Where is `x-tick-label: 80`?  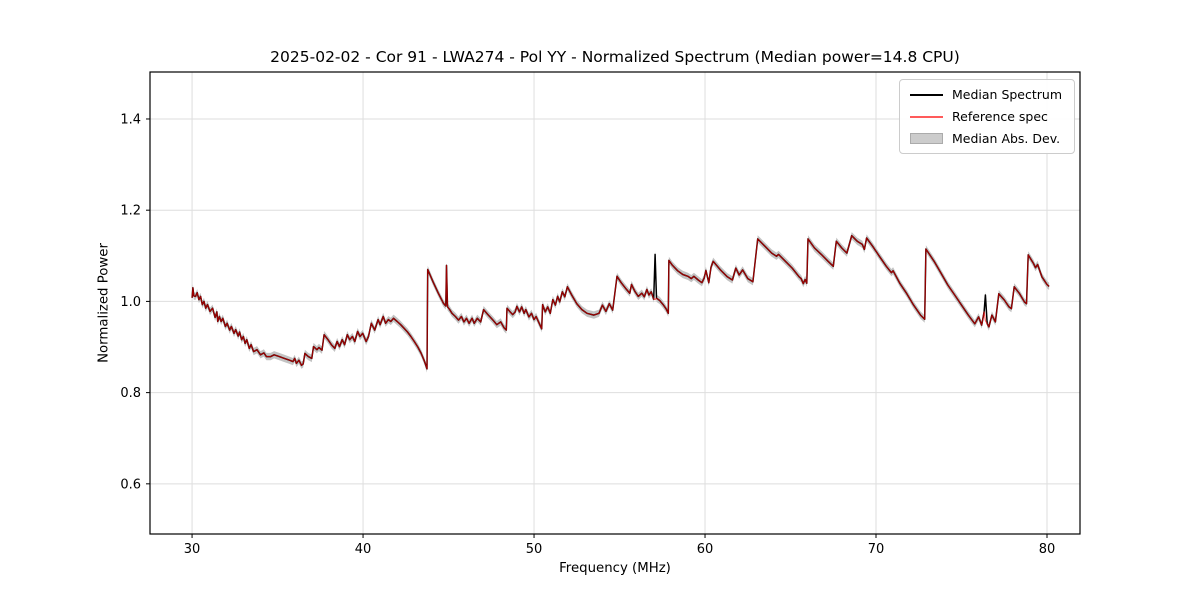
x-tick-label: 80 is located at coordinates (1047, 549).